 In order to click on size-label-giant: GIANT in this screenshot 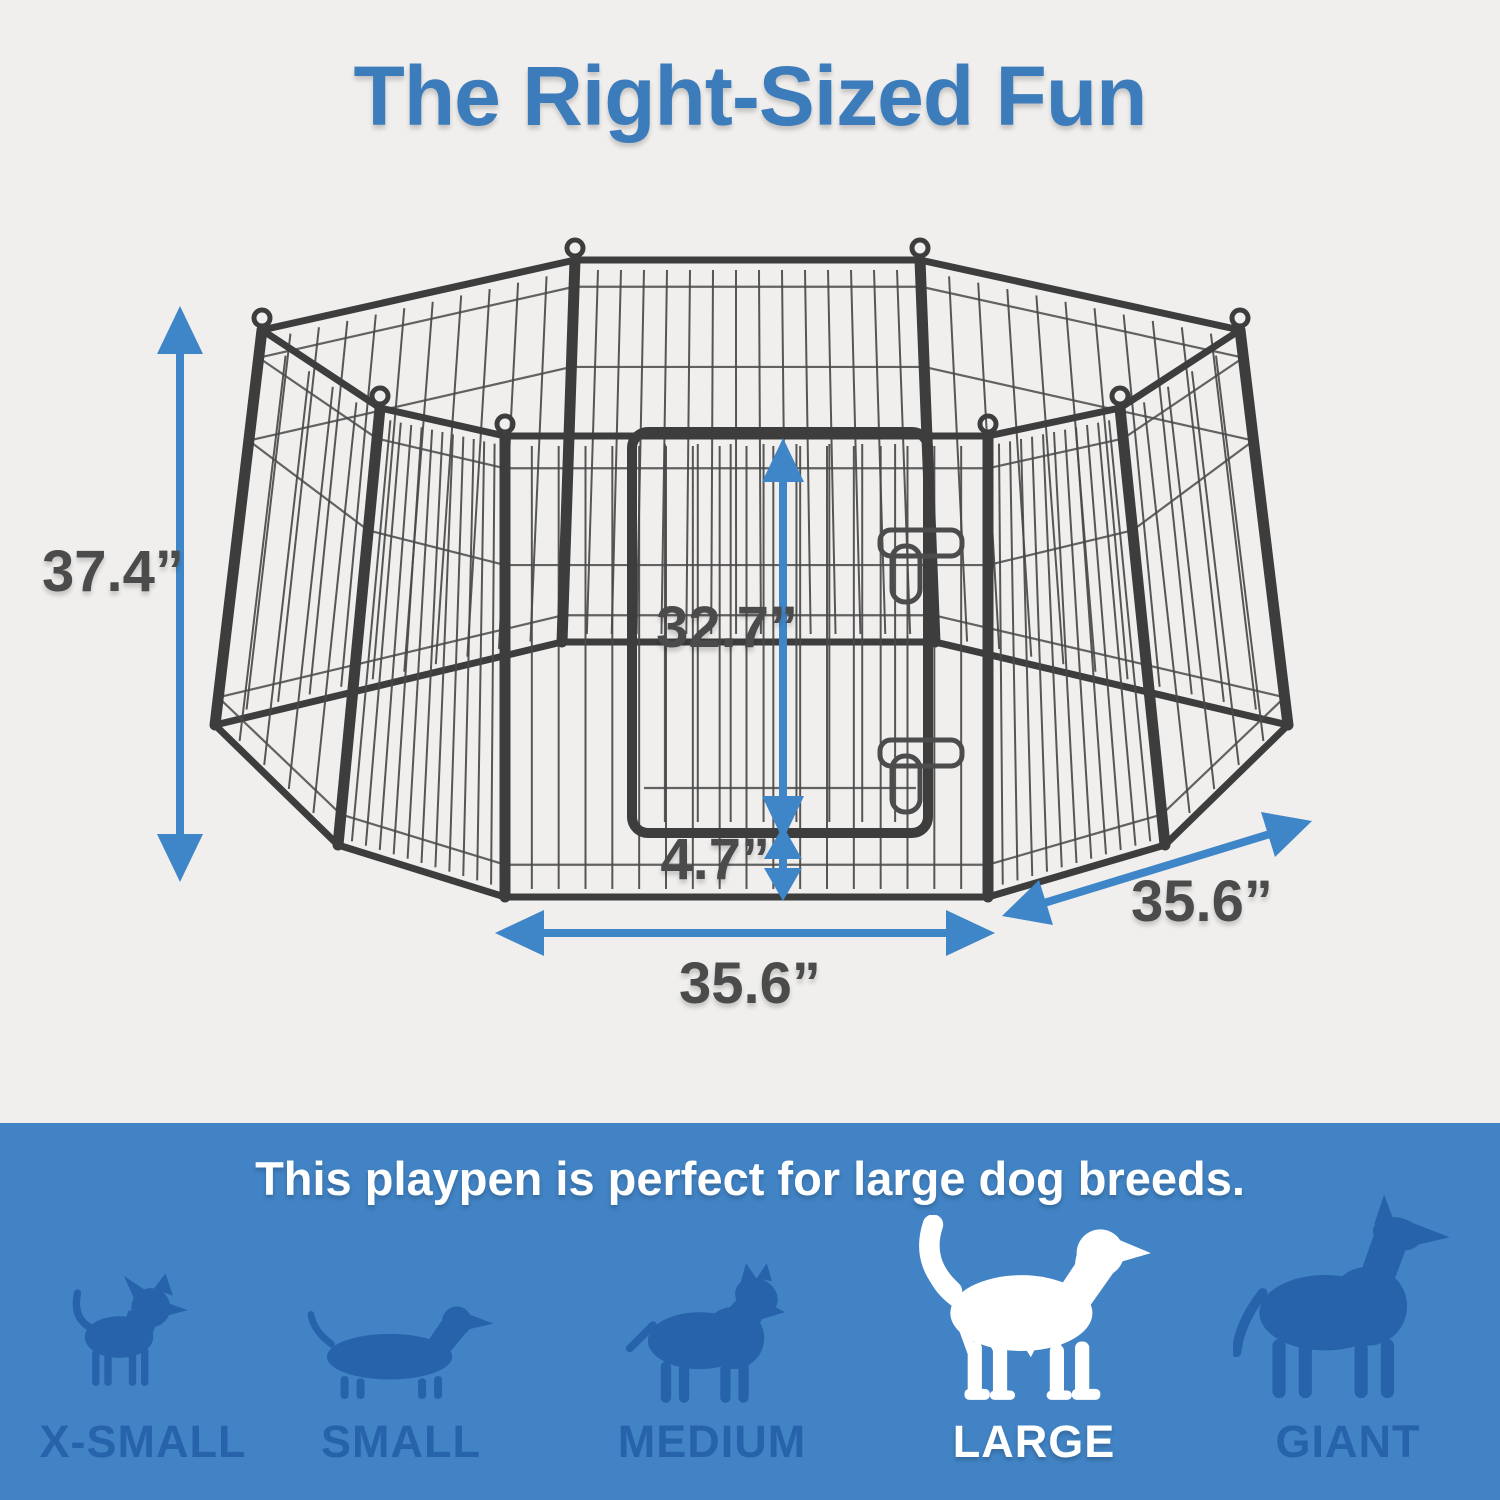, I will do `click(1348, 1441)`.